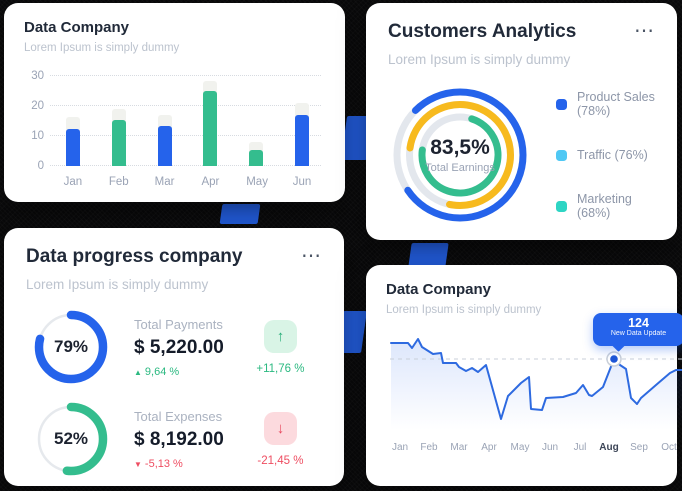 Image resolution: width=682 pixels, height=491 pixels. What do you see at coordinates (616, 104) in the screenshot?
I see `legend-label: Product Sales (78%)` at bounding box center [616, 104].